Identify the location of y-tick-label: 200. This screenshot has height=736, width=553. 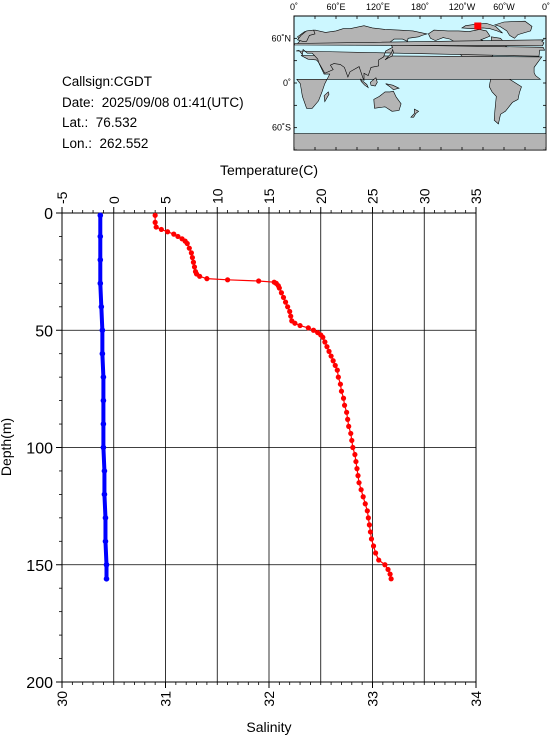
(39, 683).